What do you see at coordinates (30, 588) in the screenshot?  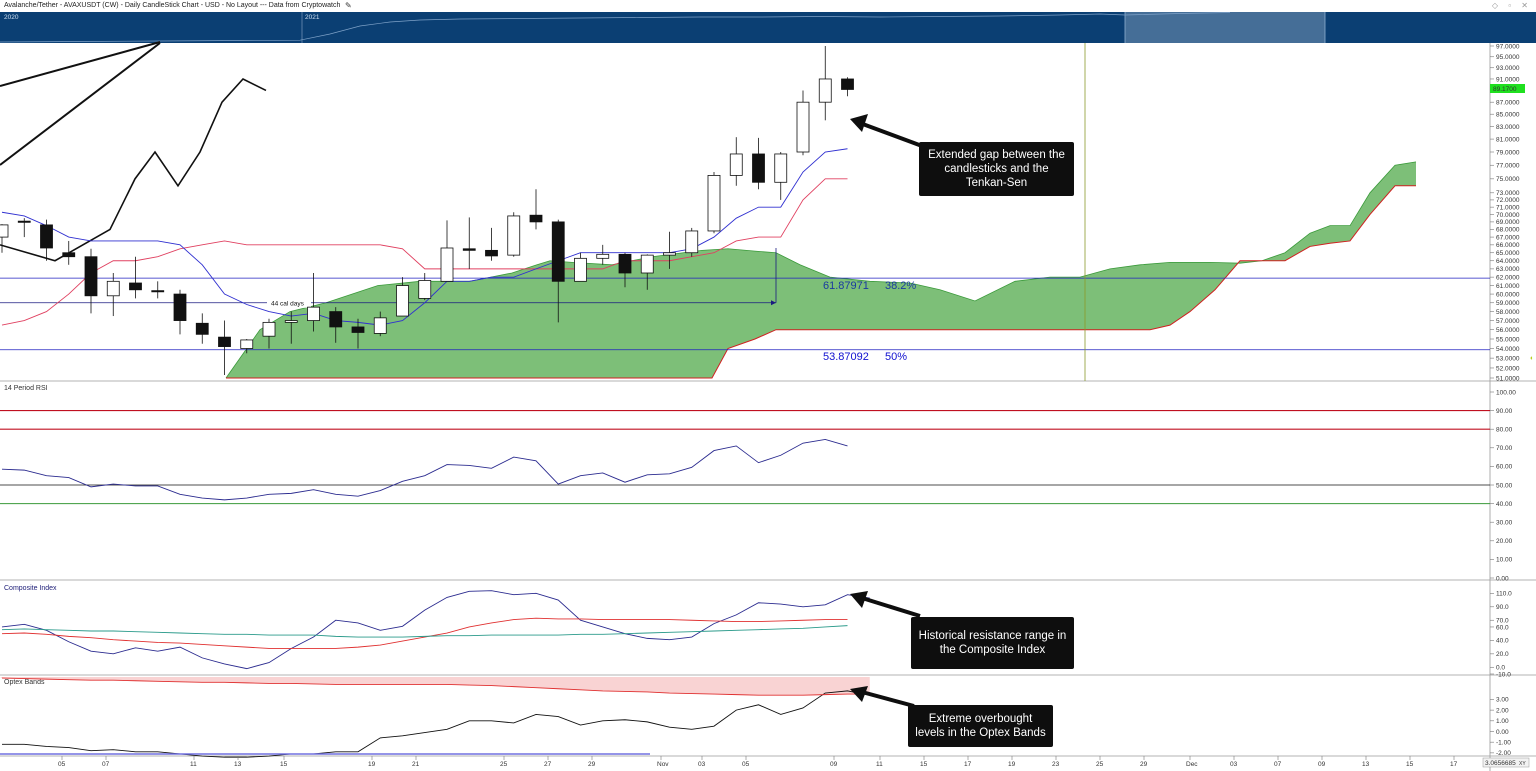 I see `composite-panel-title: Composite Index` at bounding box center [30, 588].